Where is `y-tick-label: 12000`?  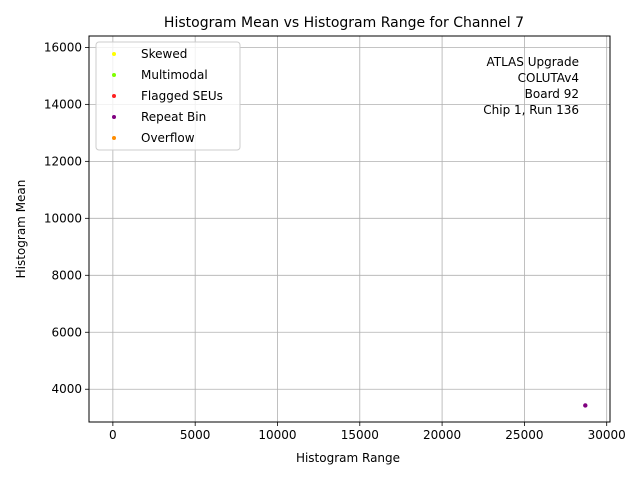
y-tick-label: 12000 is located at coordinates (63, 161).